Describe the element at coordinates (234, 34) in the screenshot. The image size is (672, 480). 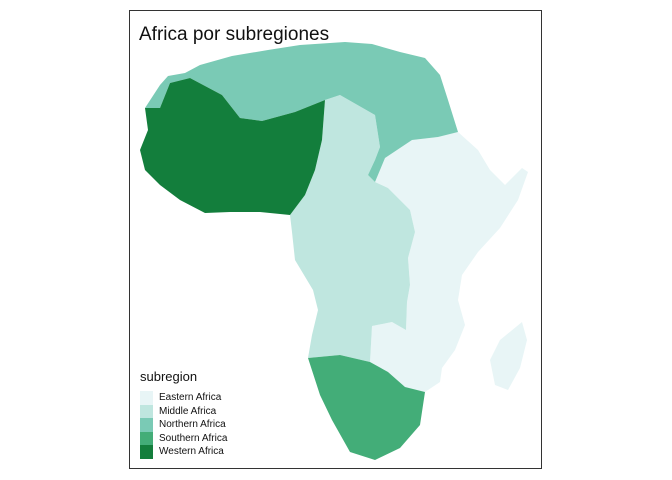
I see `map-title: Africa por subregiones` at that location.